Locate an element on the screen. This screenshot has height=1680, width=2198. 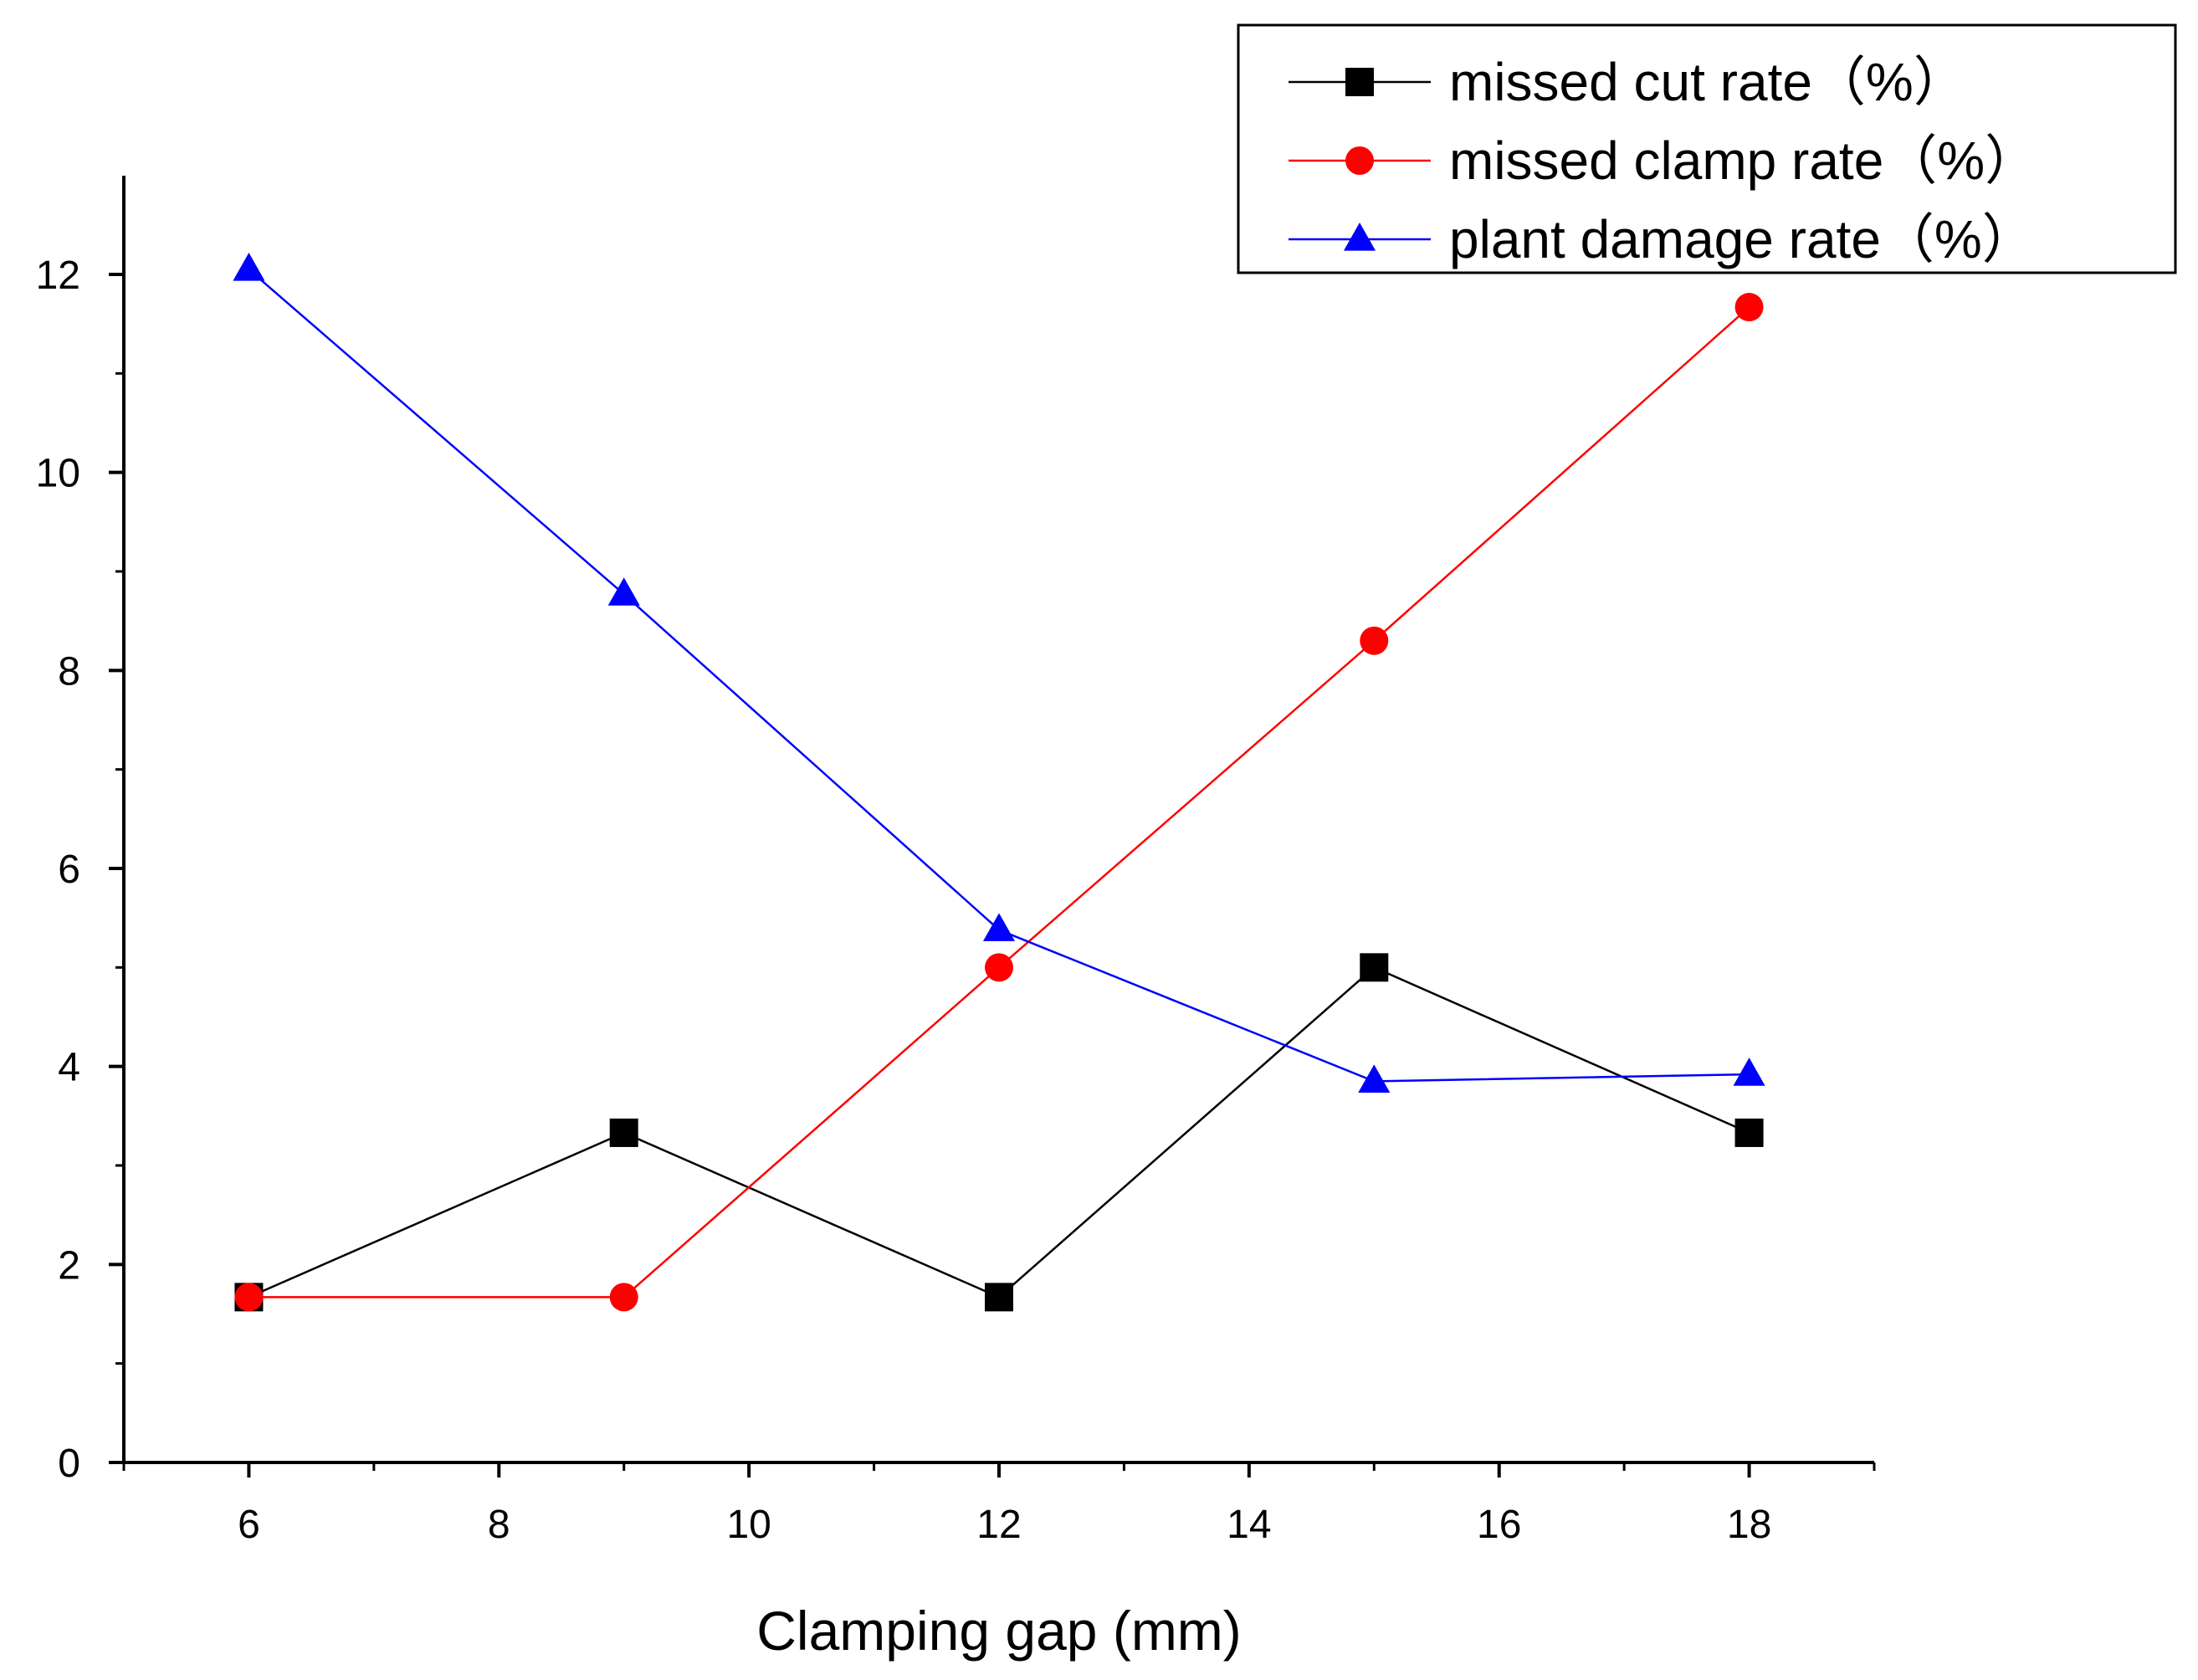
y-tick-label: 4 is located at coordinates (69, 1068).